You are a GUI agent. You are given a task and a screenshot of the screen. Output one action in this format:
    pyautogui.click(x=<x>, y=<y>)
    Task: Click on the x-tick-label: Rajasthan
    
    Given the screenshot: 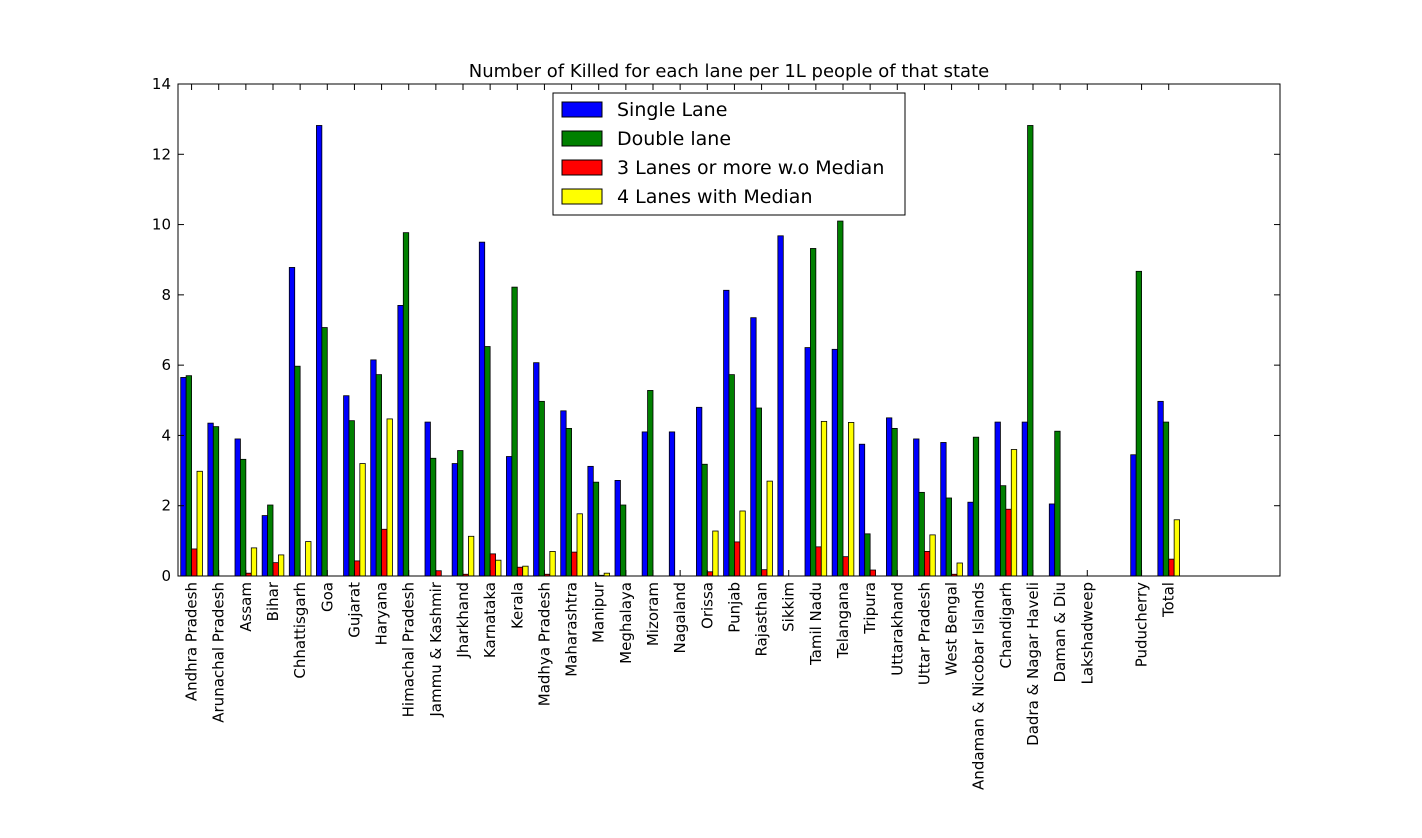 What is the action you would take?
    pyautogui.click(x=762, y=619)
    